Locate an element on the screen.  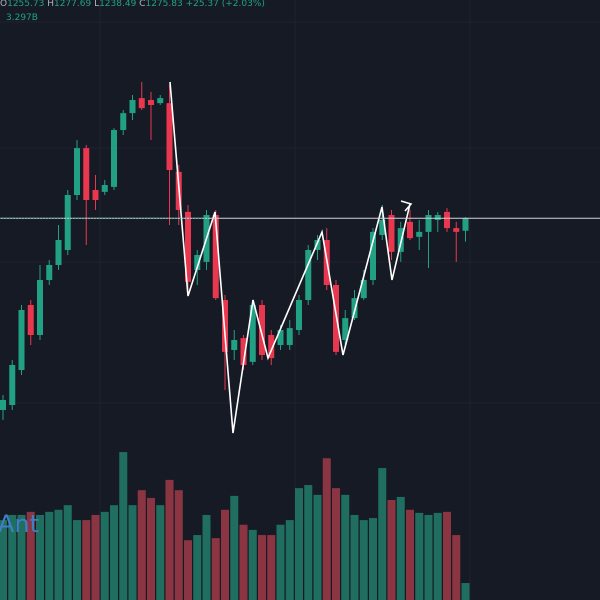
close-label: C is located at coordinates (142, 4).